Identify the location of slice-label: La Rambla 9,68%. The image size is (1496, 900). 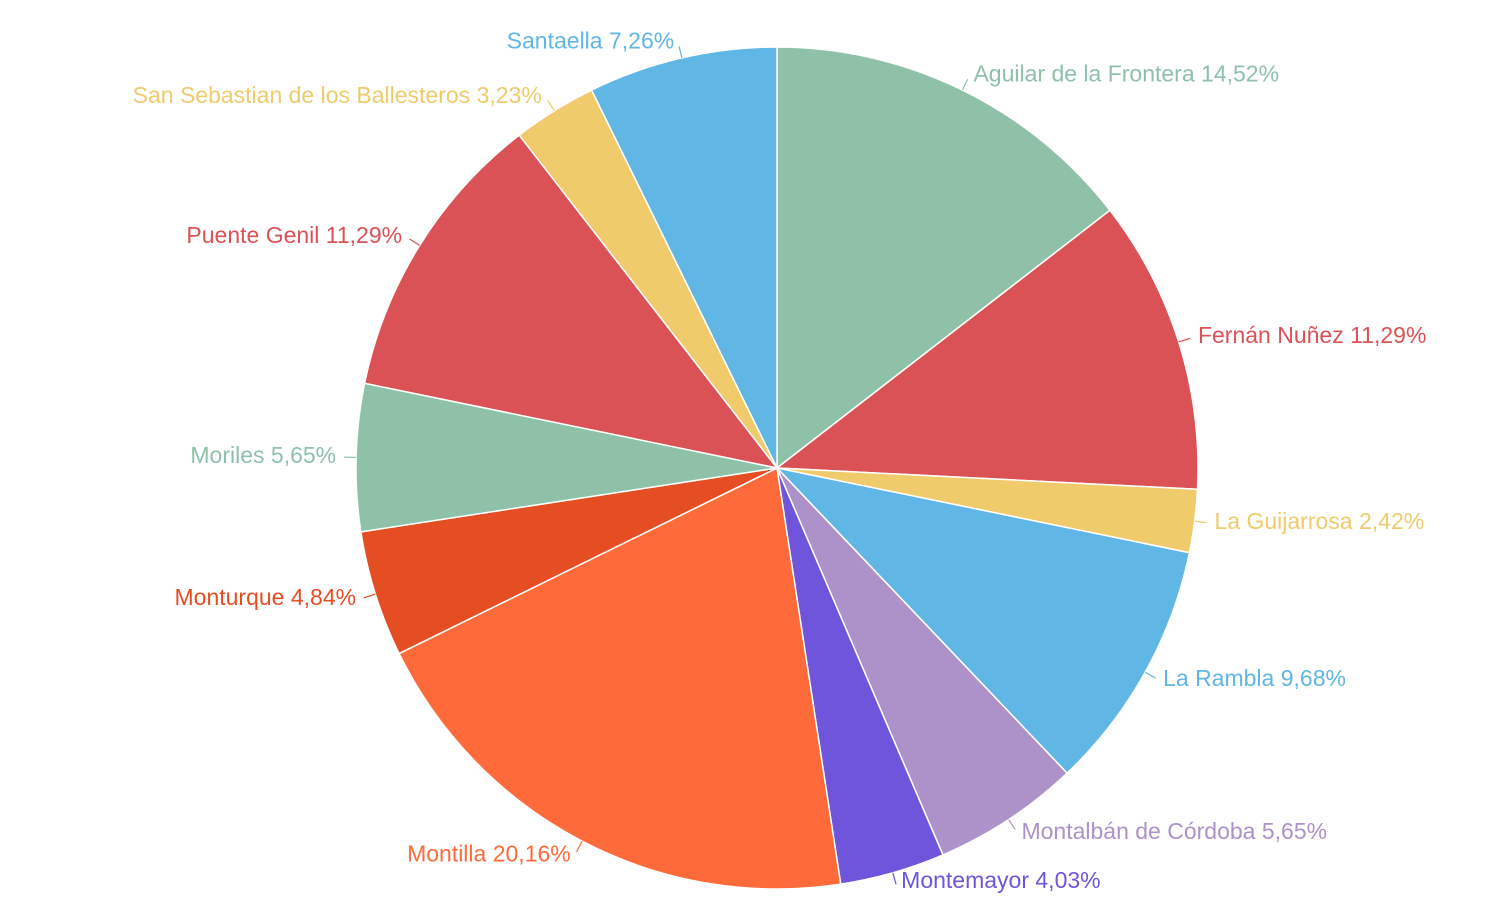
(1254, 678).